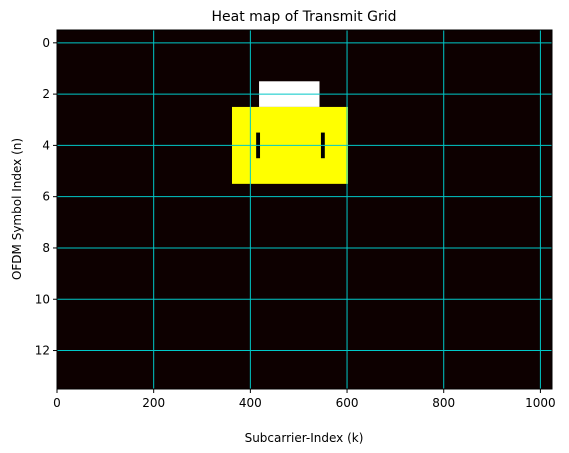  I want to click on chart-title: Heat map of Transmit Grid, so click(303, 17).